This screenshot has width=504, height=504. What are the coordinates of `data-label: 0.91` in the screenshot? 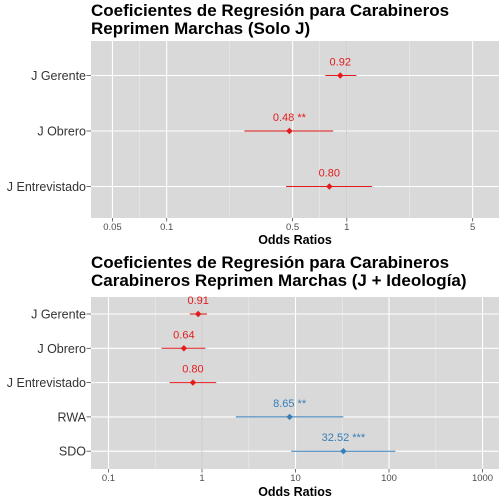 It's located at (197, 301).